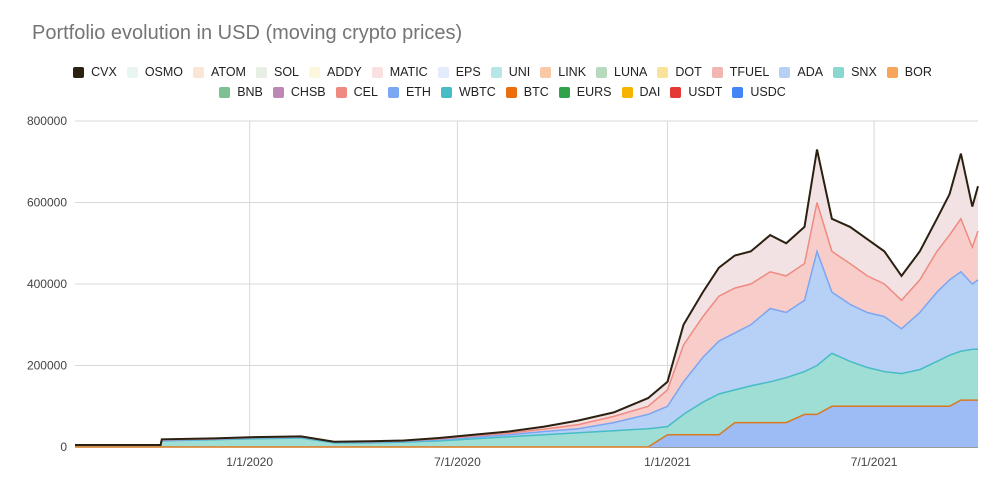  I want to click on legend-label-ada: ADA, so click(810, 72).